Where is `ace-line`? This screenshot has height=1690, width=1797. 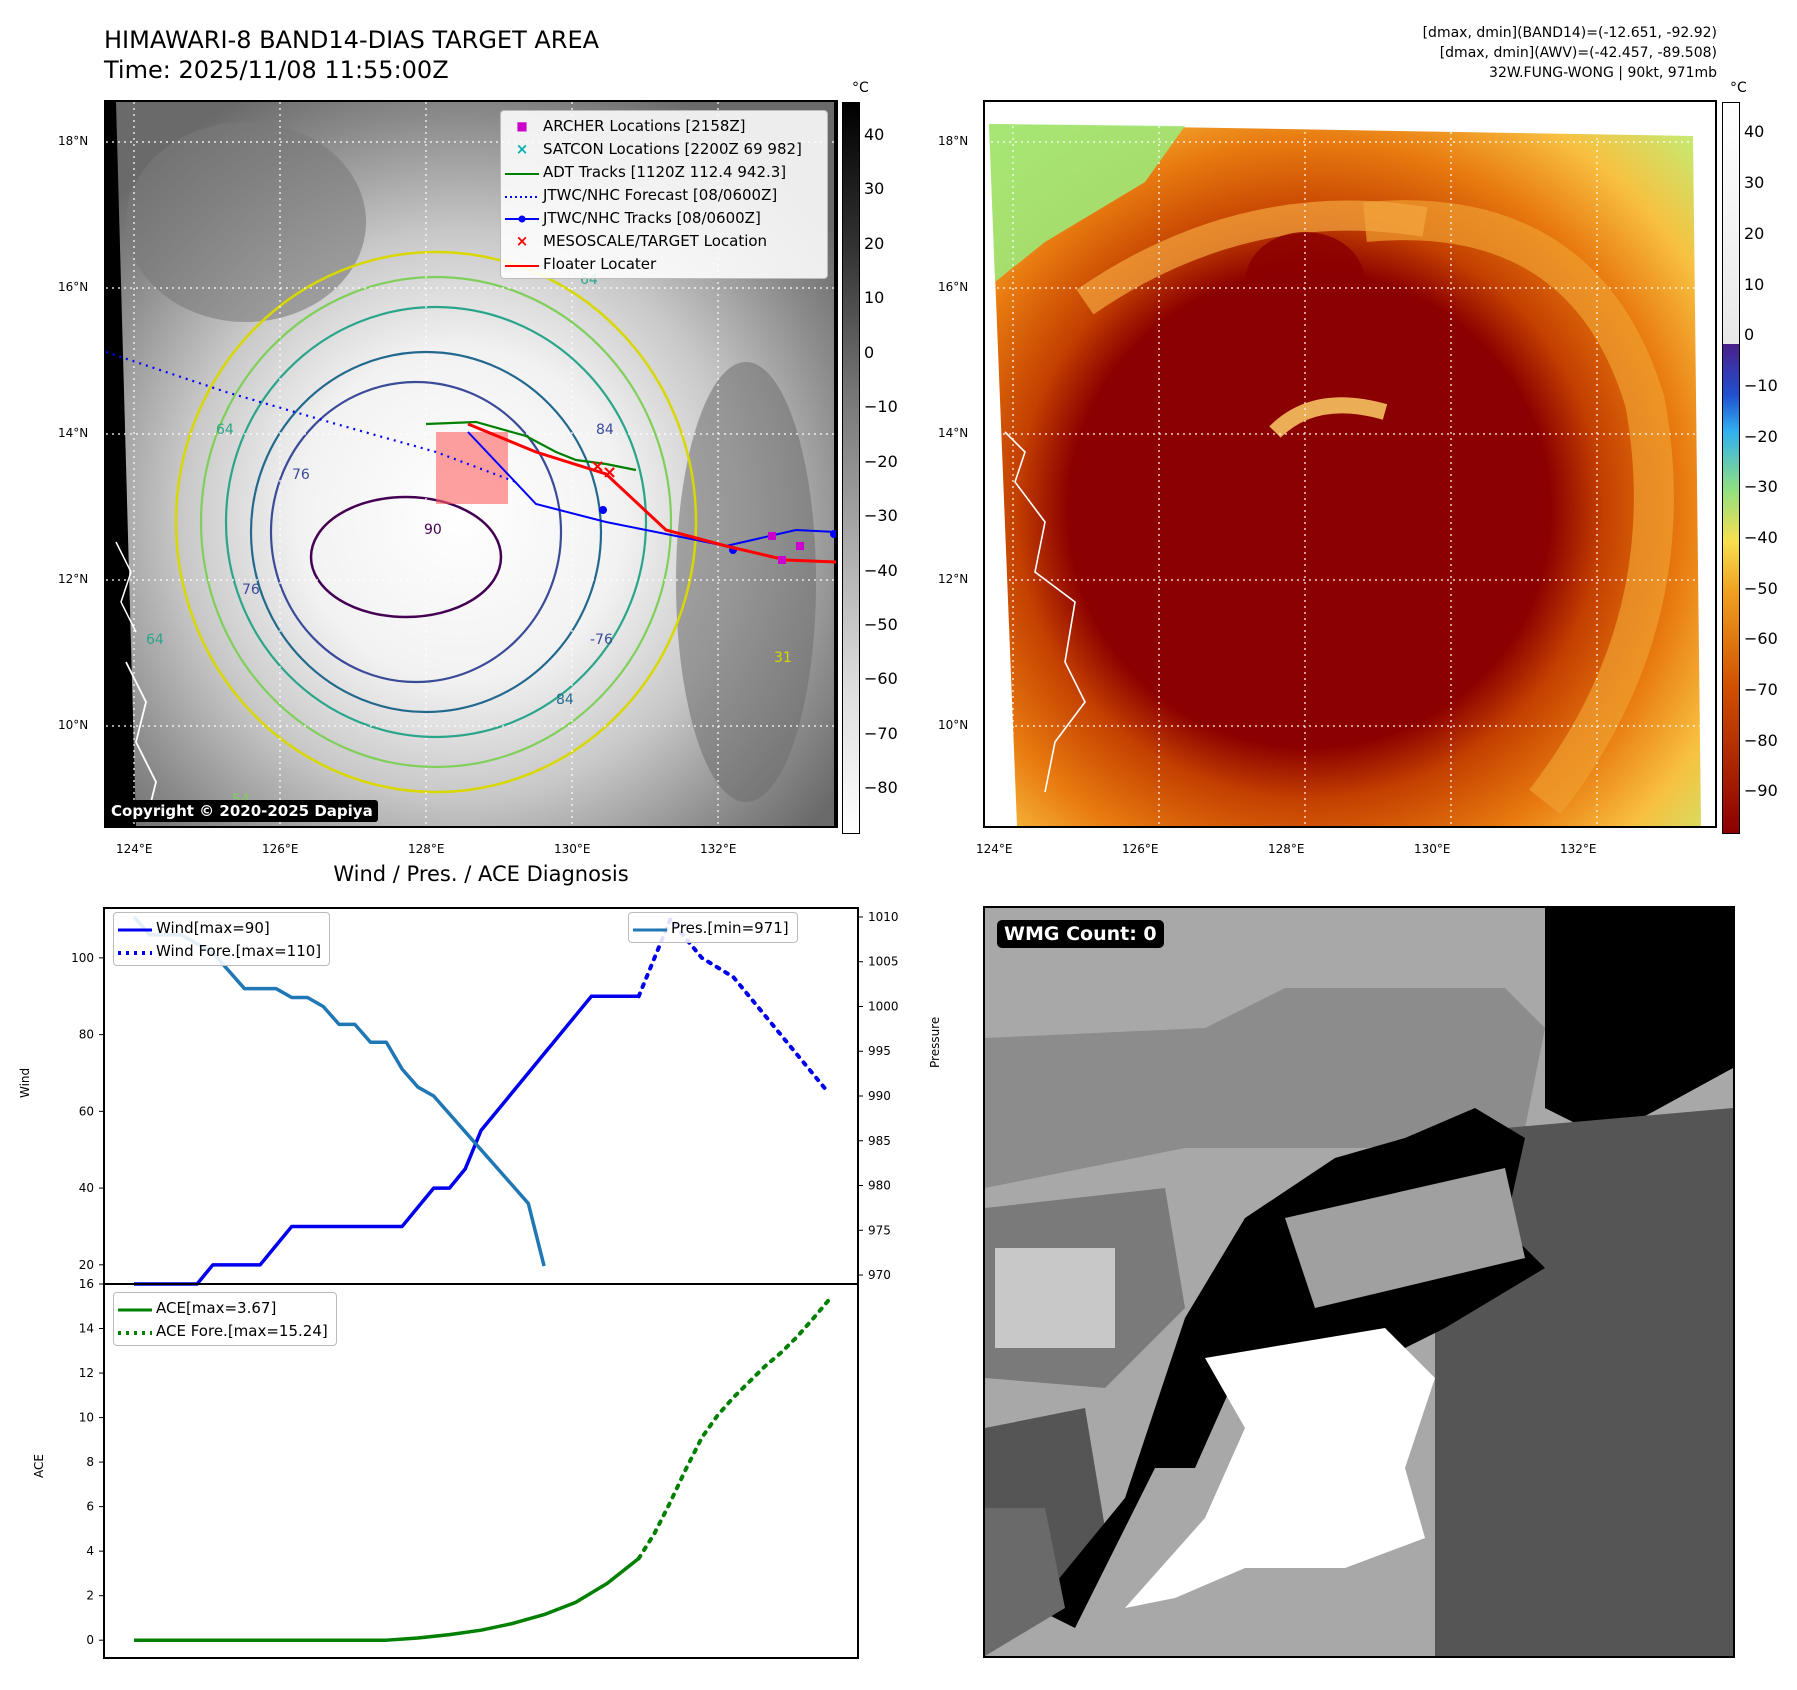 ace-line is located at coordinates (387, 1599).